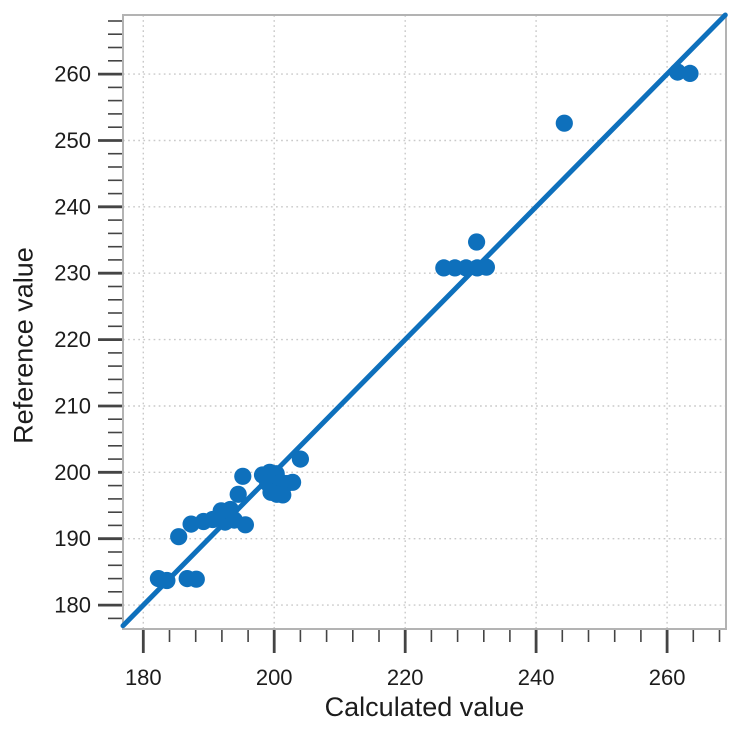 The height and width of the screenshot is (750, 750). What do you see at coordinates (23, 345) in the screenshot?
I see `y-axis-title: Reference value` at bounding box center [23, 345].